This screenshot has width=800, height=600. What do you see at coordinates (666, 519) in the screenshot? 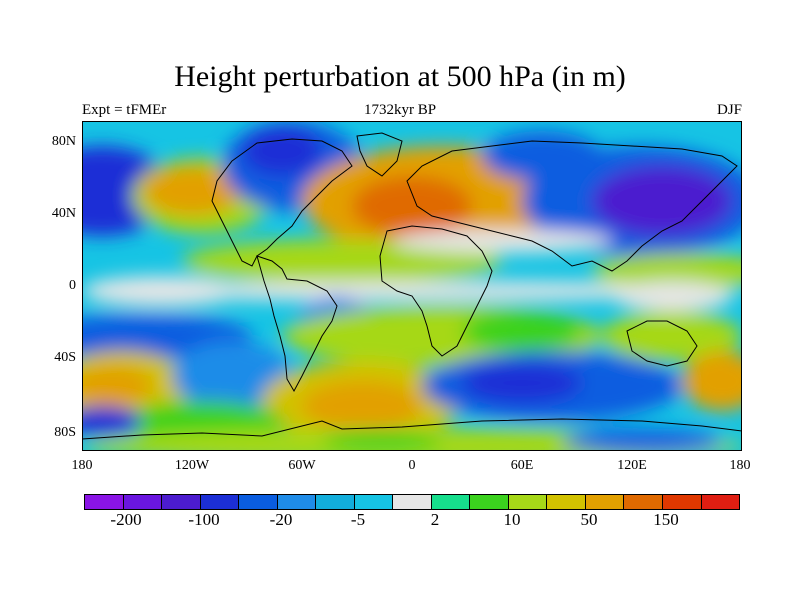
I see `colorbar-label: 150` at bounding box center [666, 519].